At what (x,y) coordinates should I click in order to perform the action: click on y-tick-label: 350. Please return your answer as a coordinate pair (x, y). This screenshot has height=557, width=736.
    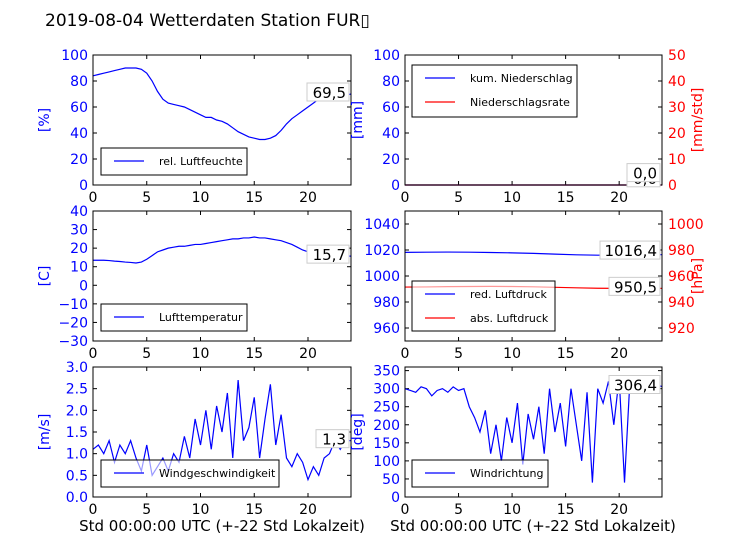
    Looking at the image, I should click on (386, 372).